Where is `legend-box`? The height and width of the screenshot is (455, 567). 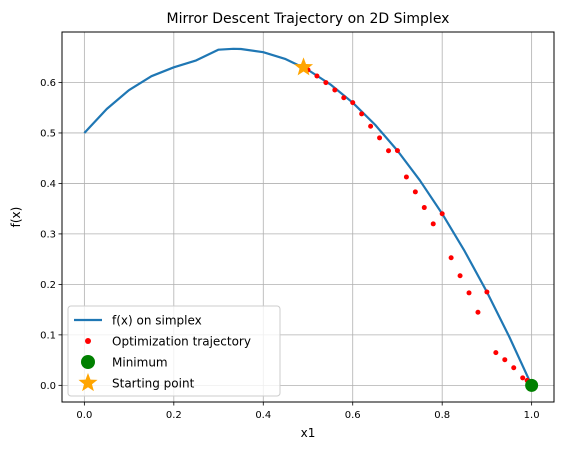
legend-box is located at coordinates (174, 351).